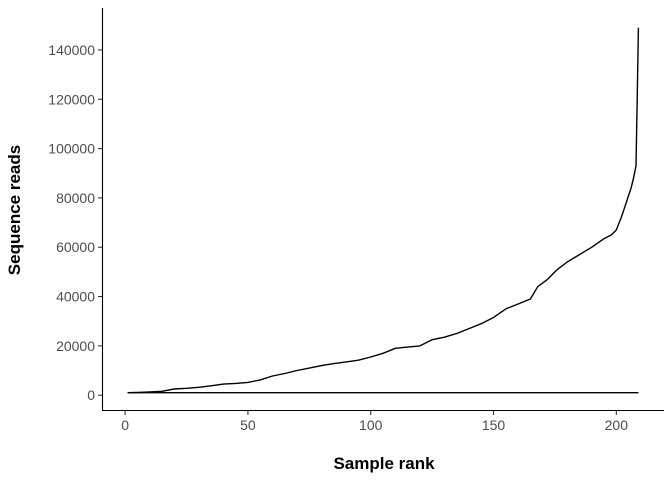 This screenshot has width=672, height=480. I want to click on x-tick-label: 0, so click(125, 425).